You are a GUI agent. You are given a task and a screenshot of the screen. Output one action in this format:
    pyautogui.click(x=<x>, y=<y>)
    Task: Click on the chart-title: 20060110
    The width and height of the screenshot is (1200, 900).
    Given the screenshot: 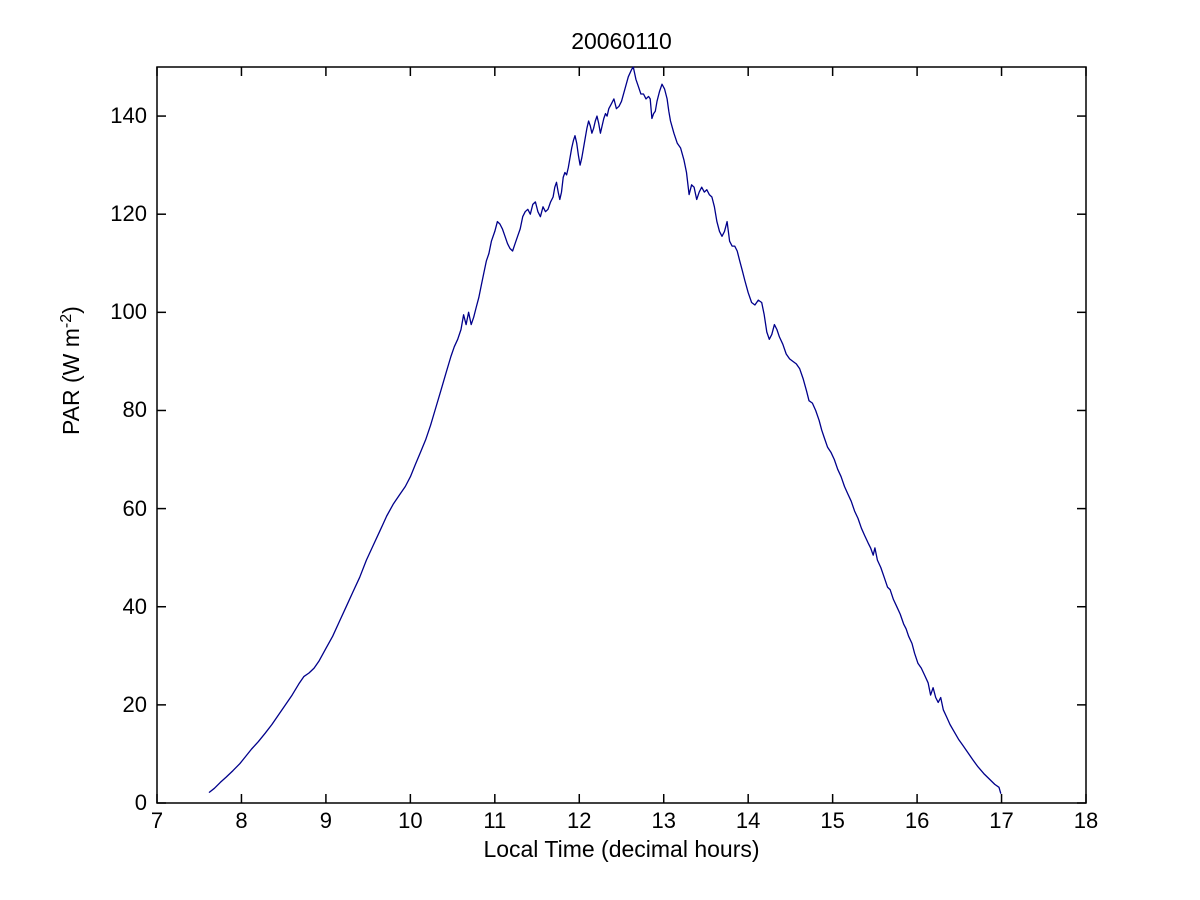 What is the action you would take?
    pyautogui.click(x=621, y=41)
    